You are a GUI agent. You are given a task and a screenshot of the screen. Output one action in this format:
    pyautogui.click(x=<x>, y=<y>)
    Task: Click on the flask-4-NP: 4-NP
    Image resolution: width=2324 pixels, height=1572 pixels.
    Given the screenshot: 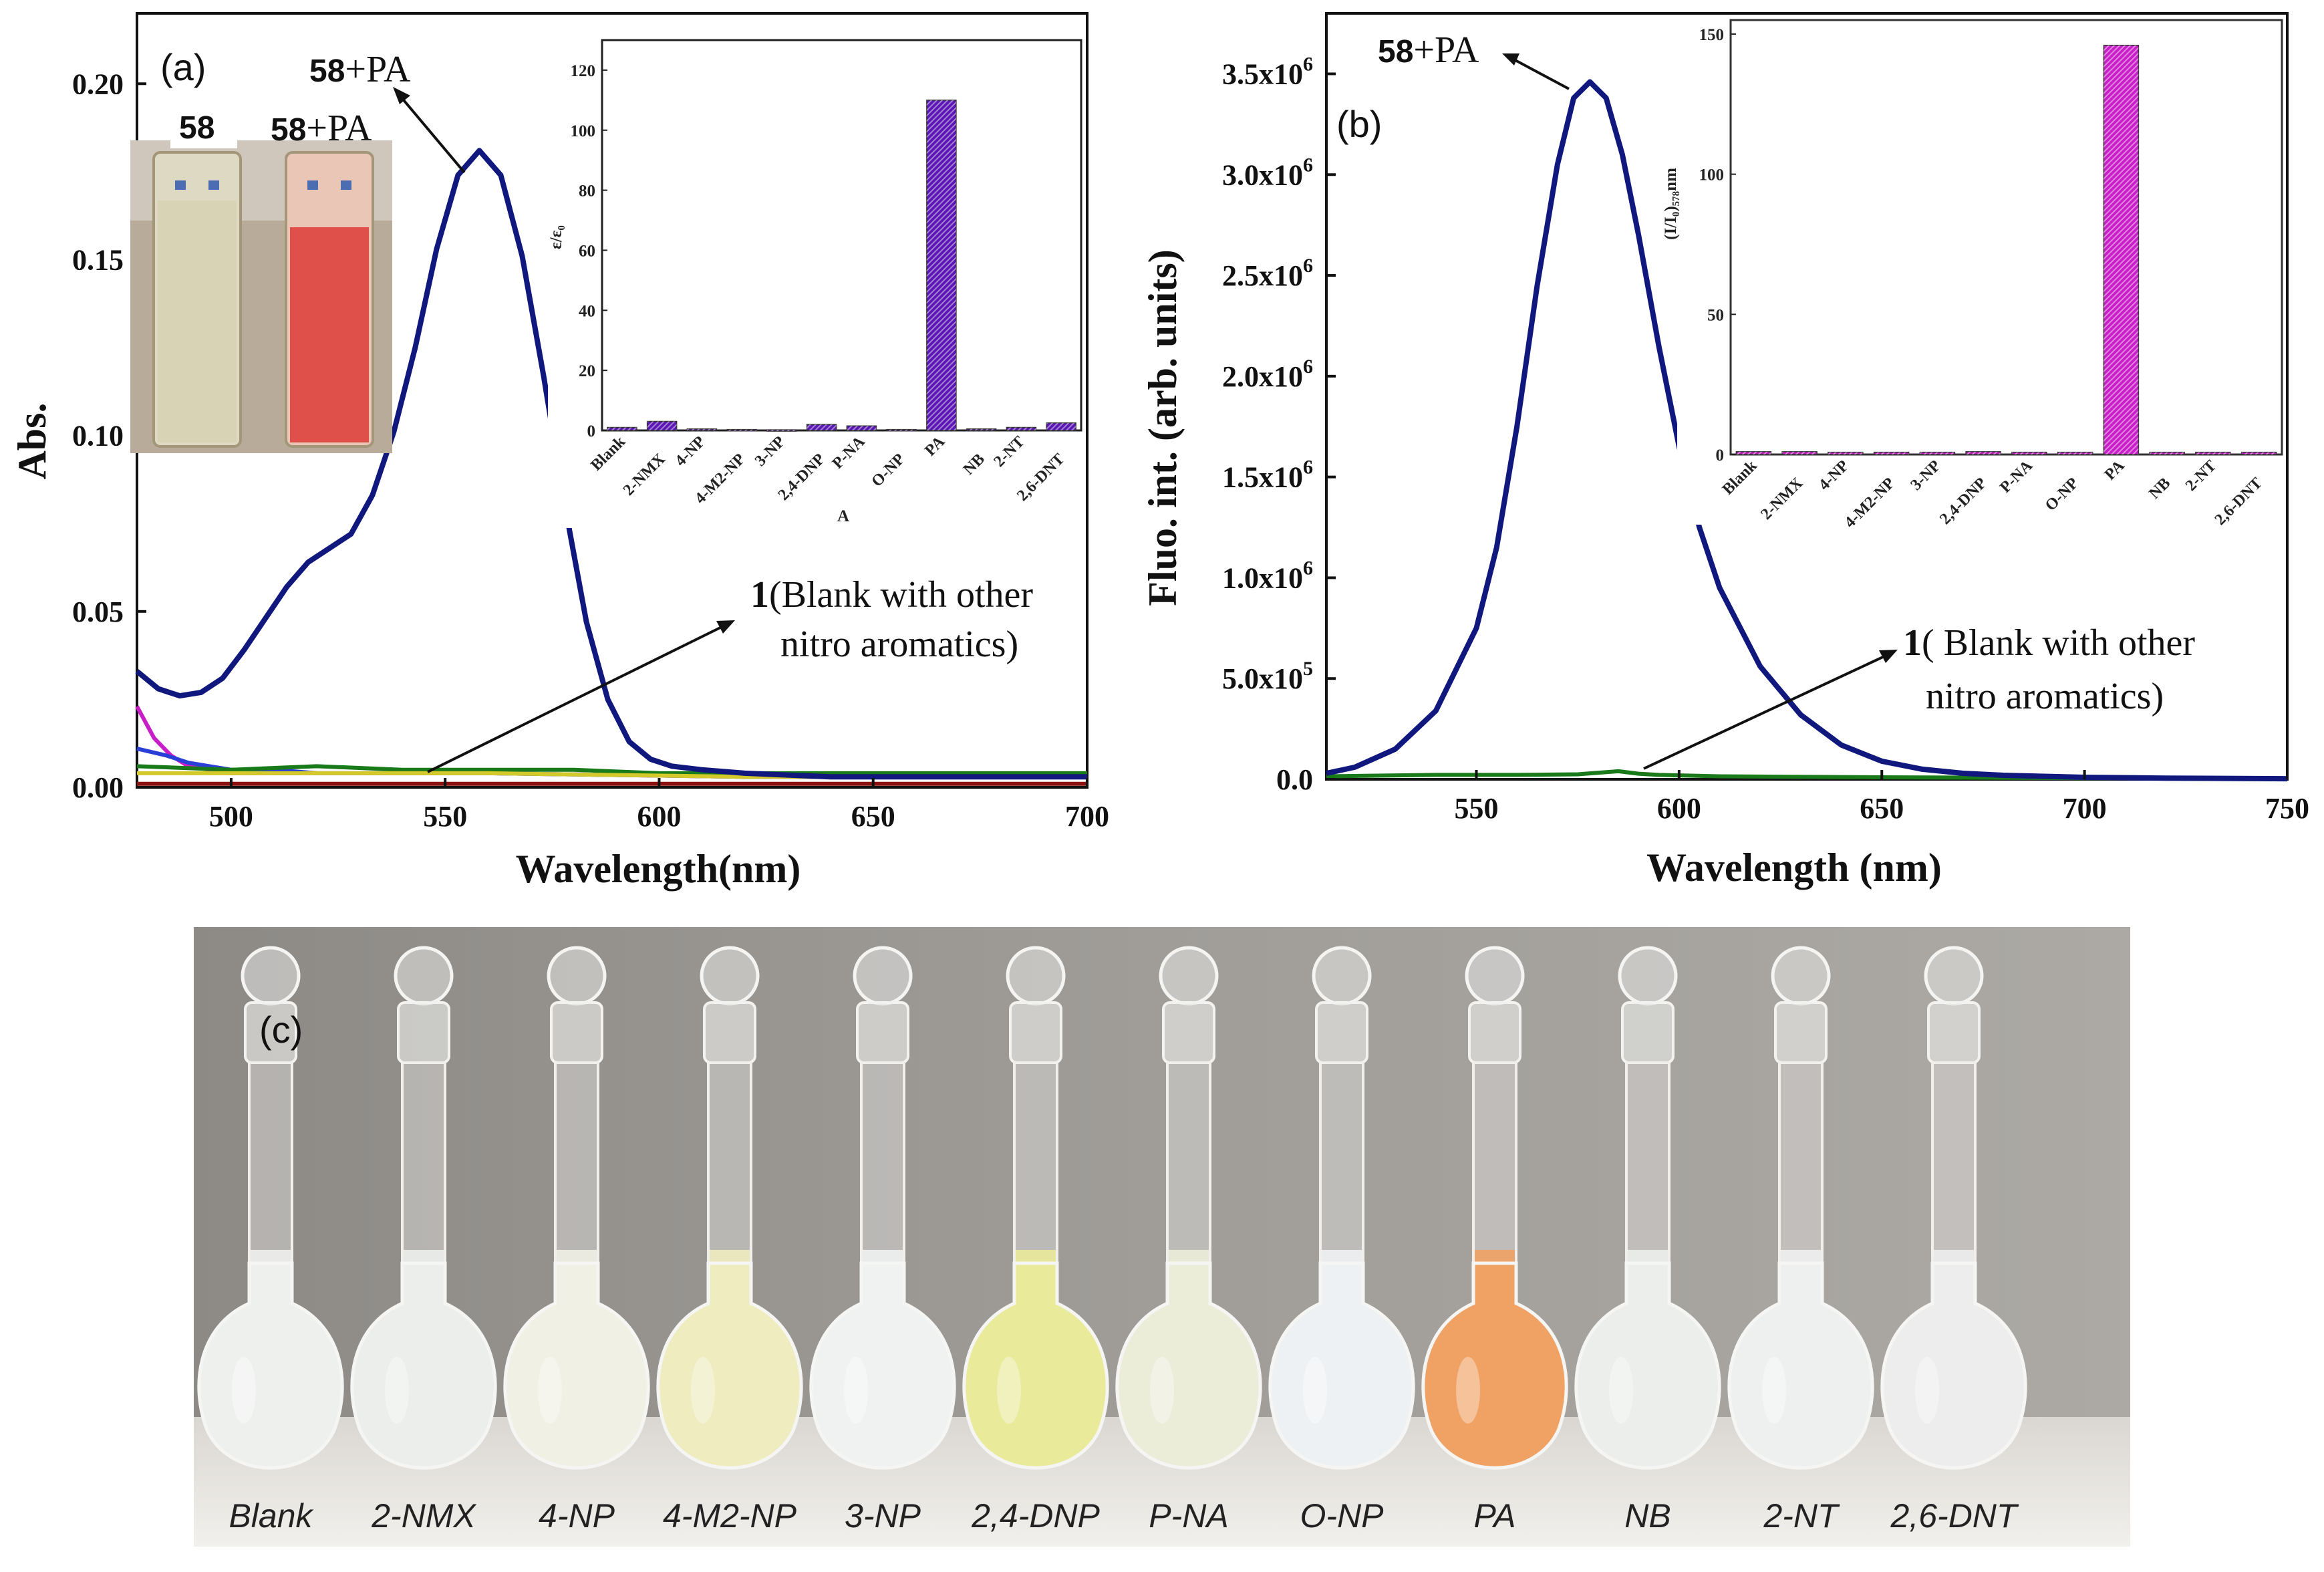 What is the action you would take?
    pyautogui.click(x=576, y=1240)
    